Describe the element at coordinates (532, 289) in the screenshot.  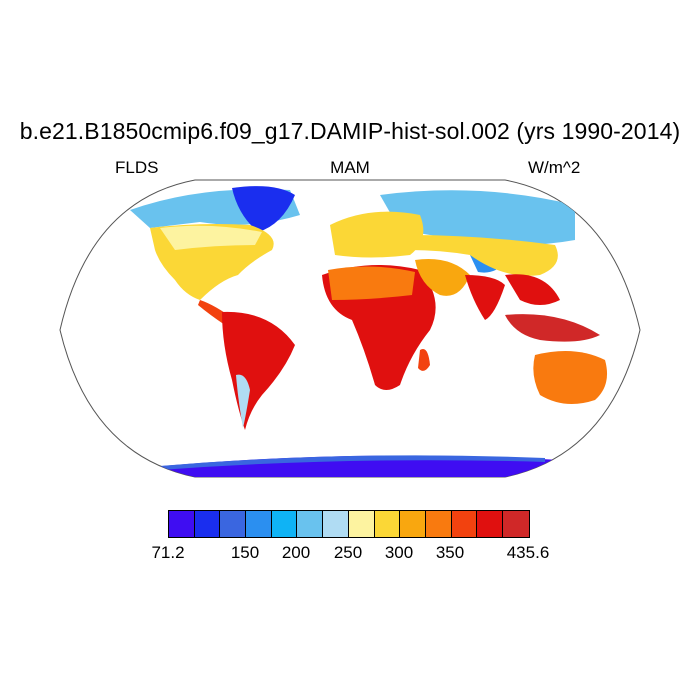
I see `region-se-asia` at that location.